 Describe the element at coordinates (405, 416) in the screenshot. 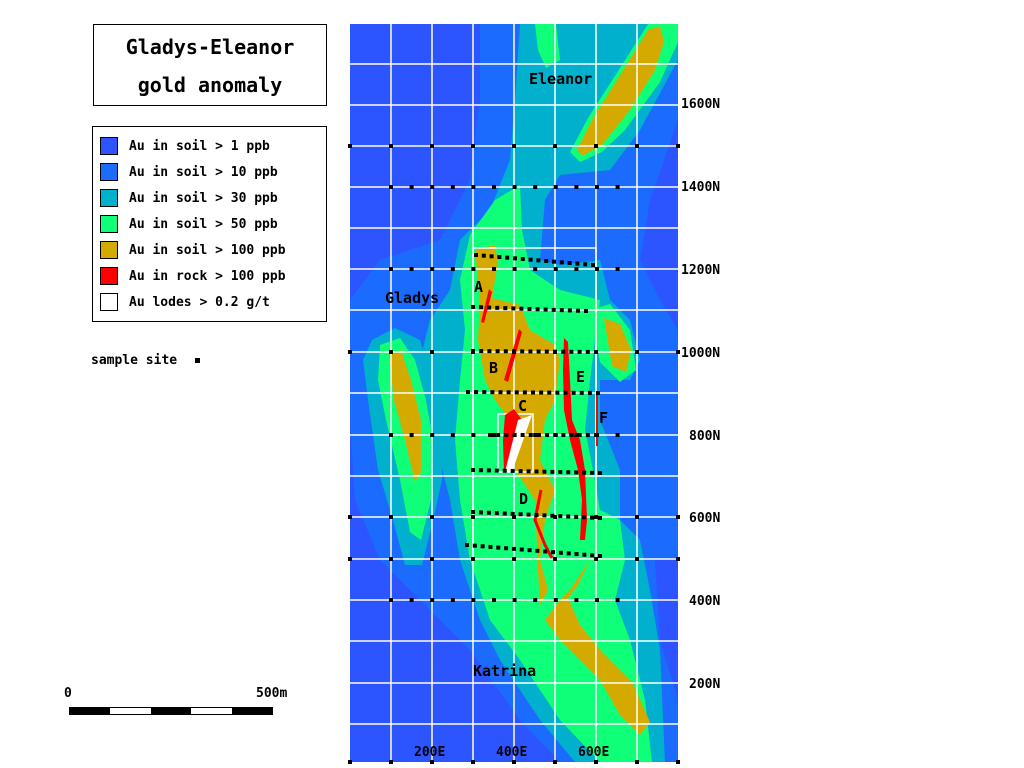

I see `zone-100ppb-west` at that location.